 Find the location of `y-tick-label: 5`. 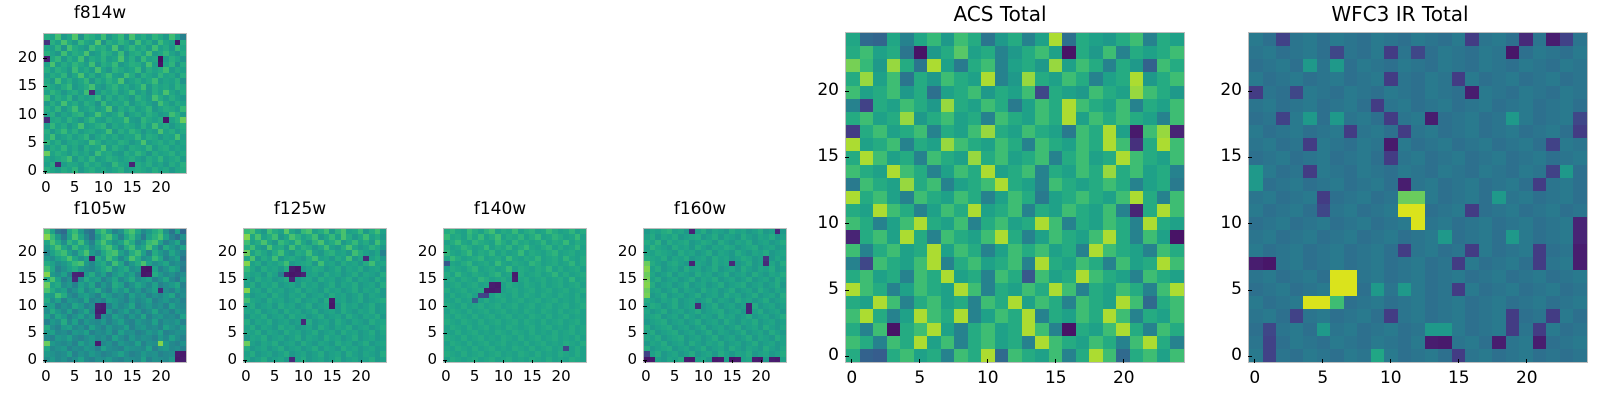

y-tick-label: 5 is located at coordinates (32, 141).